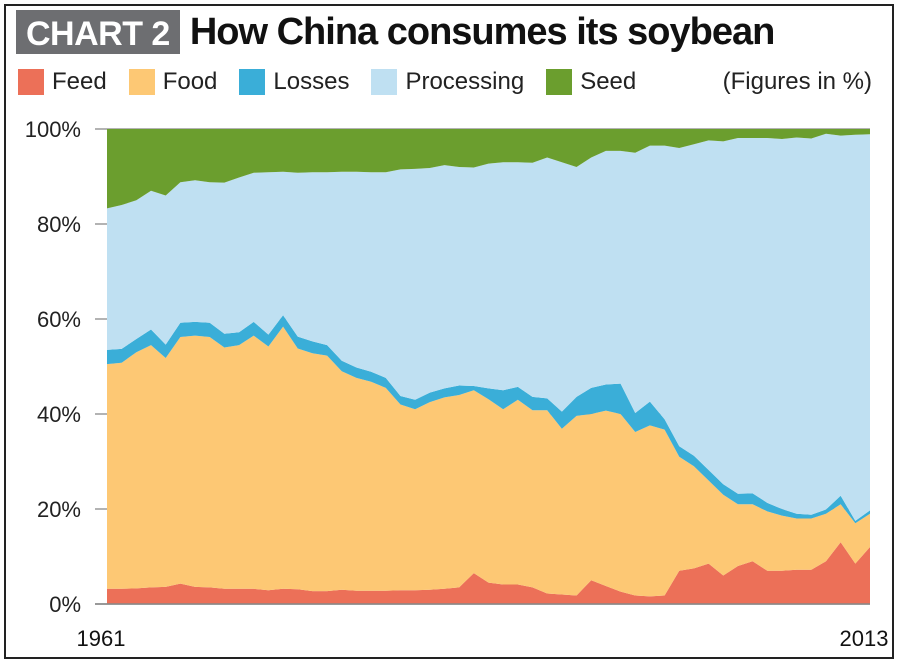 The image size is (900, 665). Describe the element at coordinates (79, 81) in the screenshot. I see `legend-label-feed: Feed` at that location.